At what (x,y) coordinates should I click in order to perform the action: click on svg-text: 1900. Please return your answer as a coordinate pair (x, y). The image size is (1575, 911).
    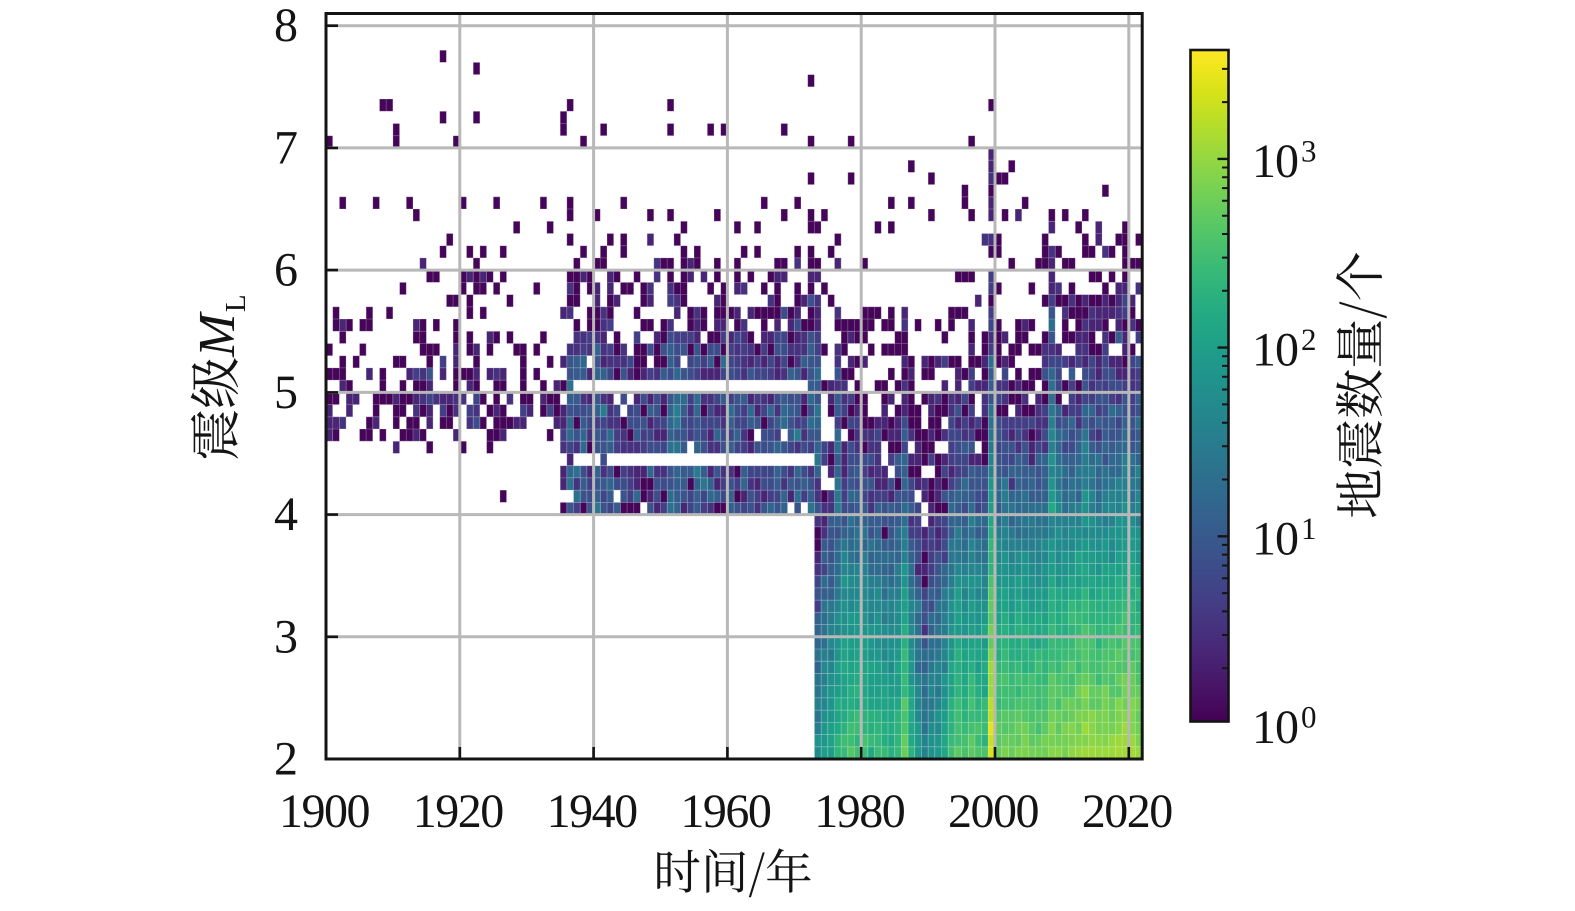
    Looking at the image, I should click on (324, 811).